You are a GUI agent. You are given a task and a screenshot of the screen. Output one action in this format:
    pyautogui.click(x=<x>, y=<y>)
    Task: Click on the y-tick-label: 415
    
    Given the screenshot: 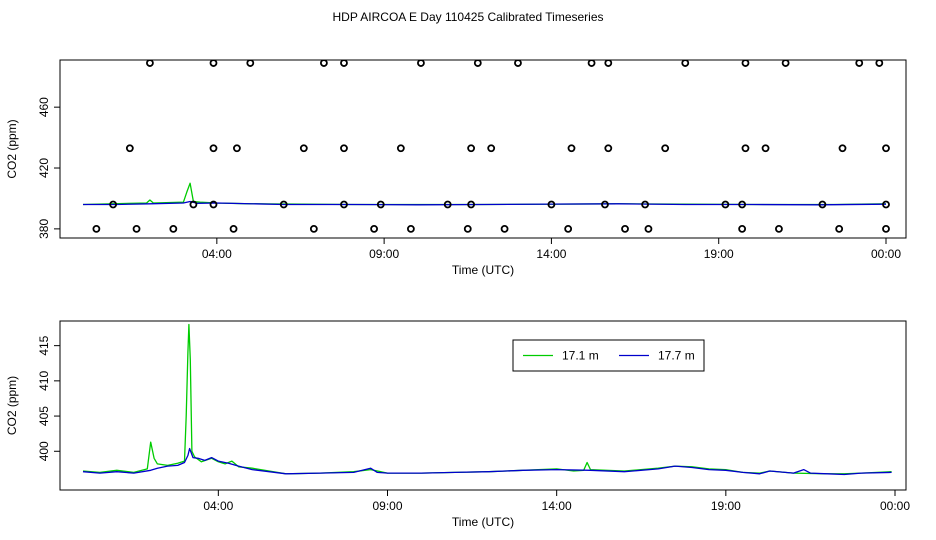 What is the action you would take?
    pyautogui.click(x=44, y=345)
    